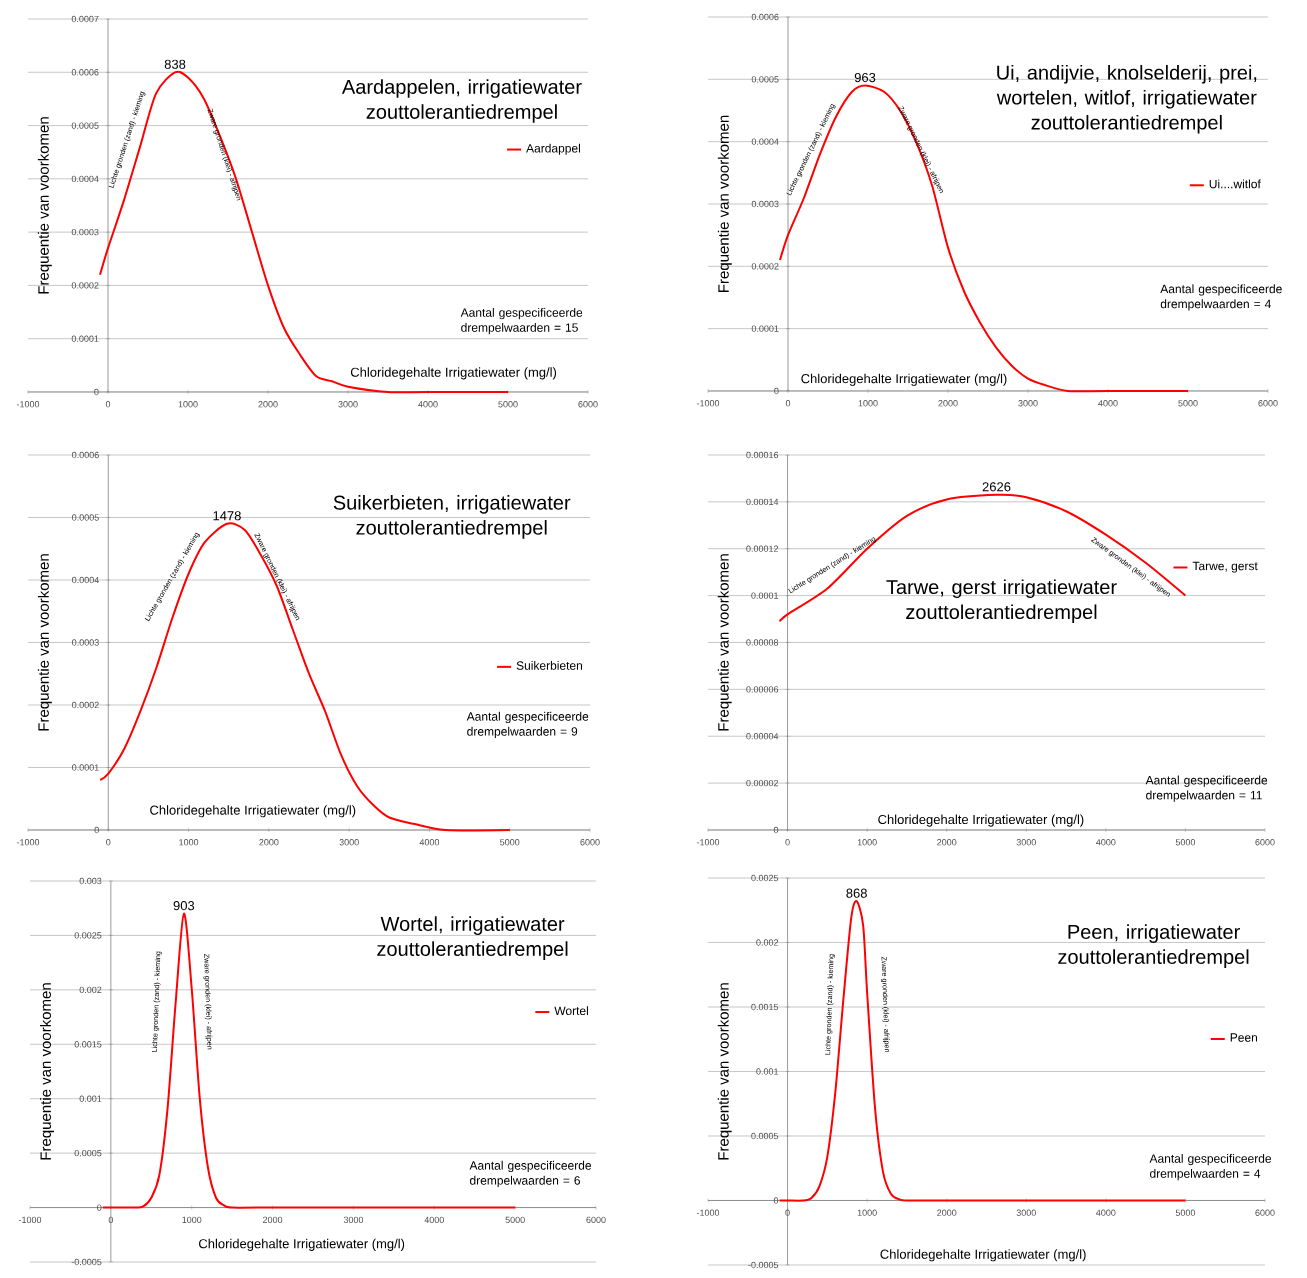  I want to click on annotation: 2626, so click(996, 487).